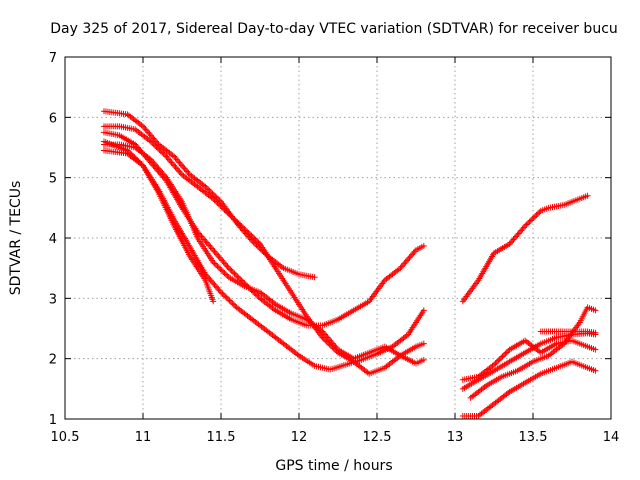 The image size is (640, 480). I want to click on x-axis-label: GPS time / hours, so click(333, 466).